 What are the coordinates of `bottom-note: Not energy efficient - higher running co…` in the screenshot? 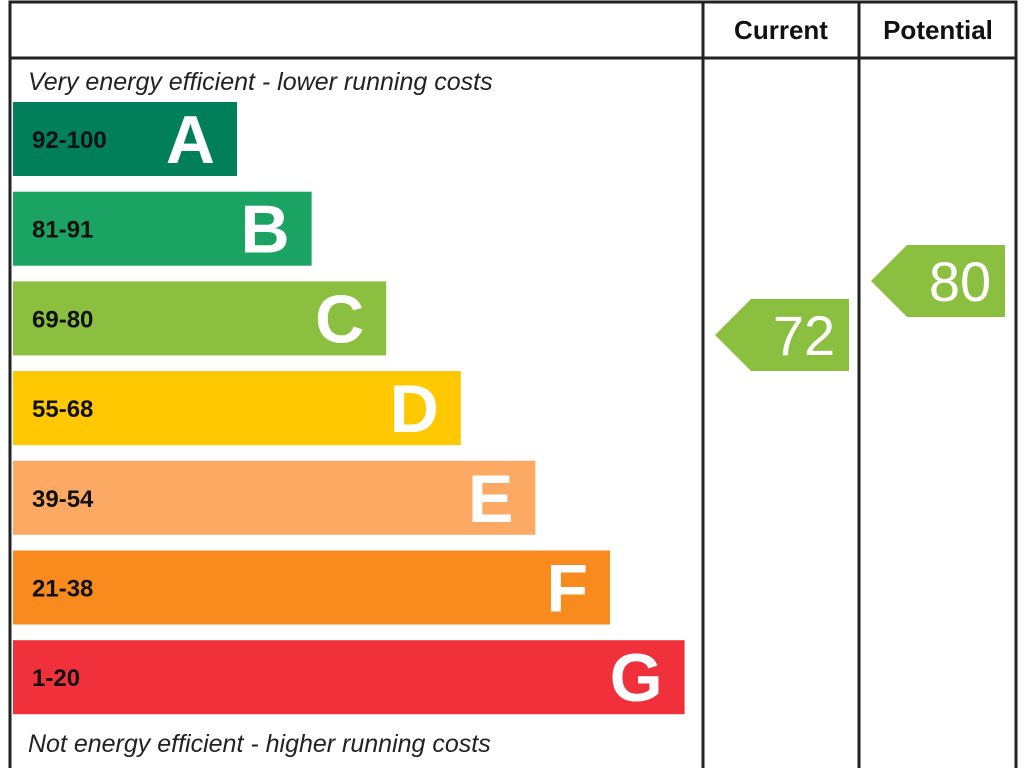 It's located at (259, 744).